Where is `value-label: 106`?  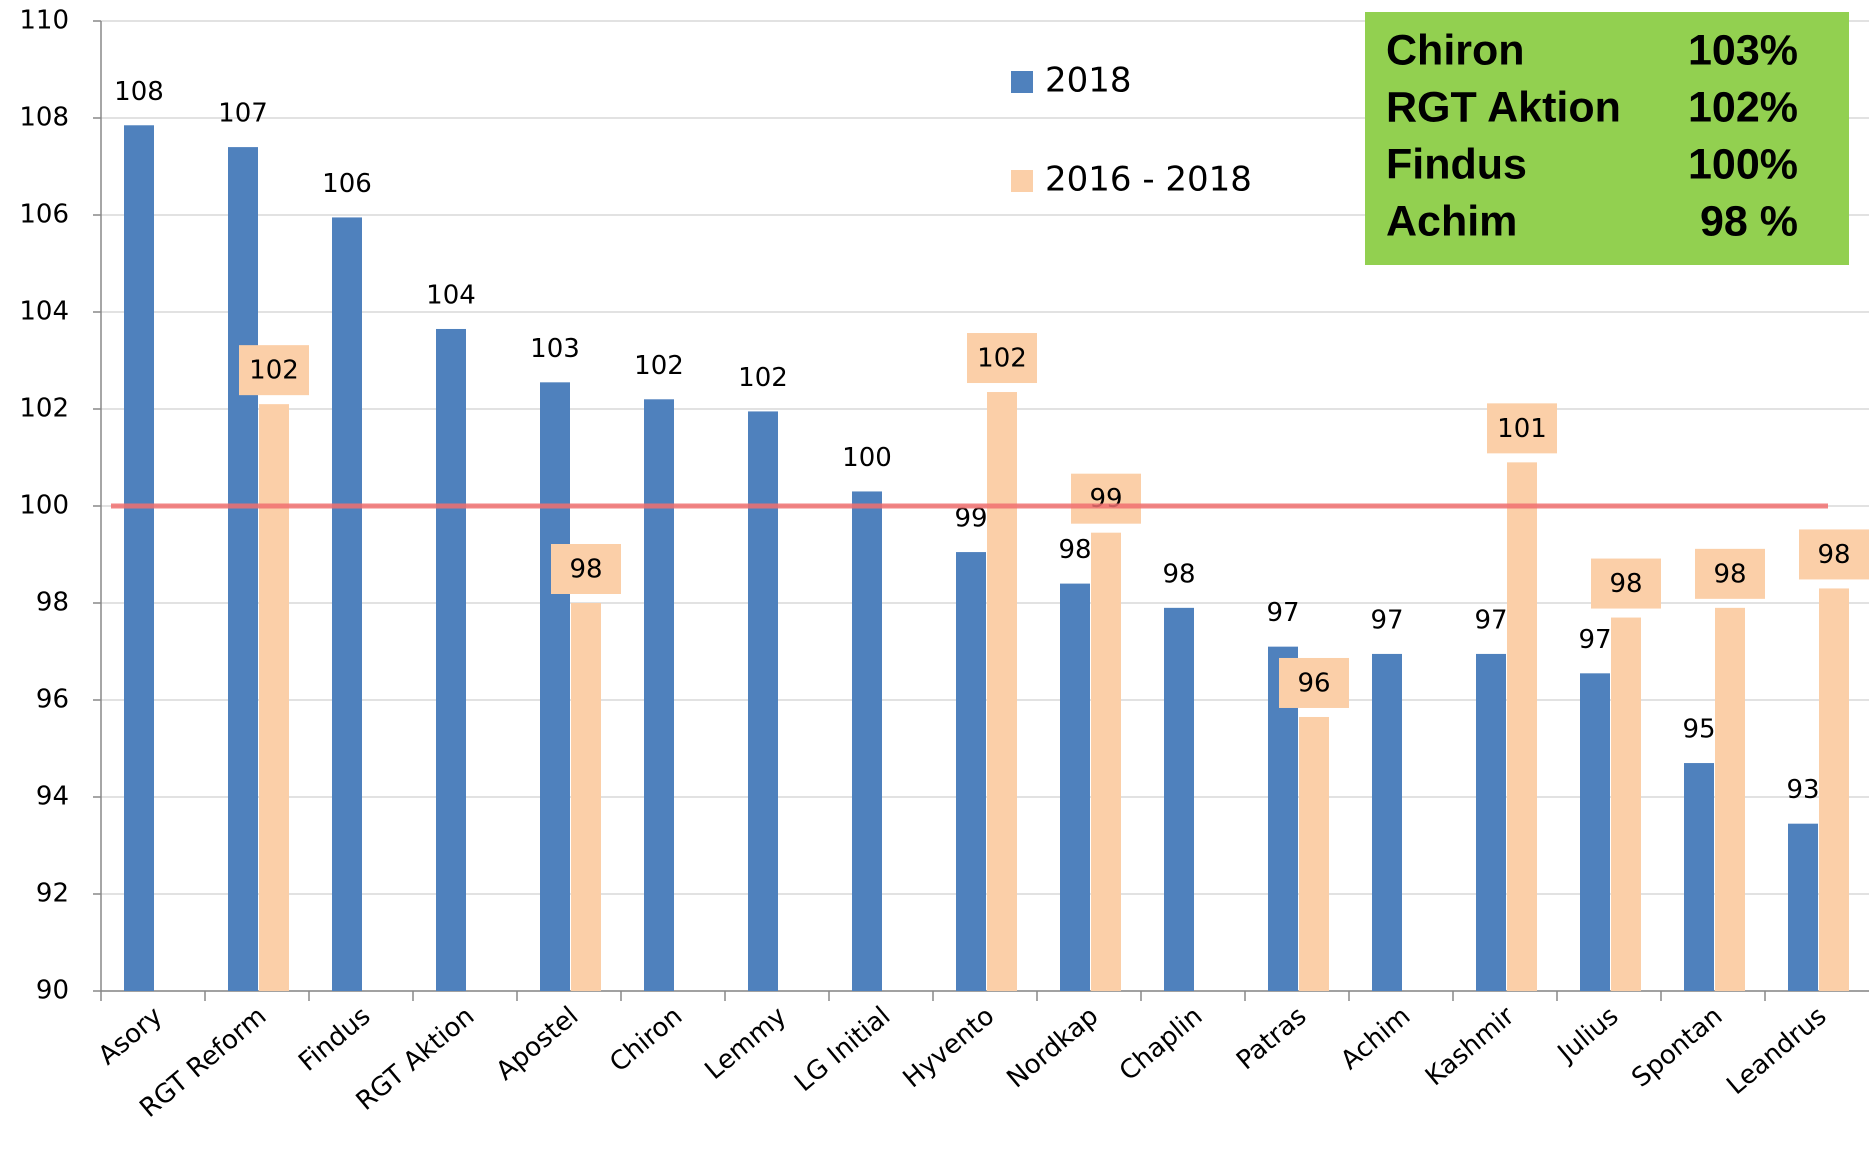
value-label: 106 is located at coordinates (347, 184).